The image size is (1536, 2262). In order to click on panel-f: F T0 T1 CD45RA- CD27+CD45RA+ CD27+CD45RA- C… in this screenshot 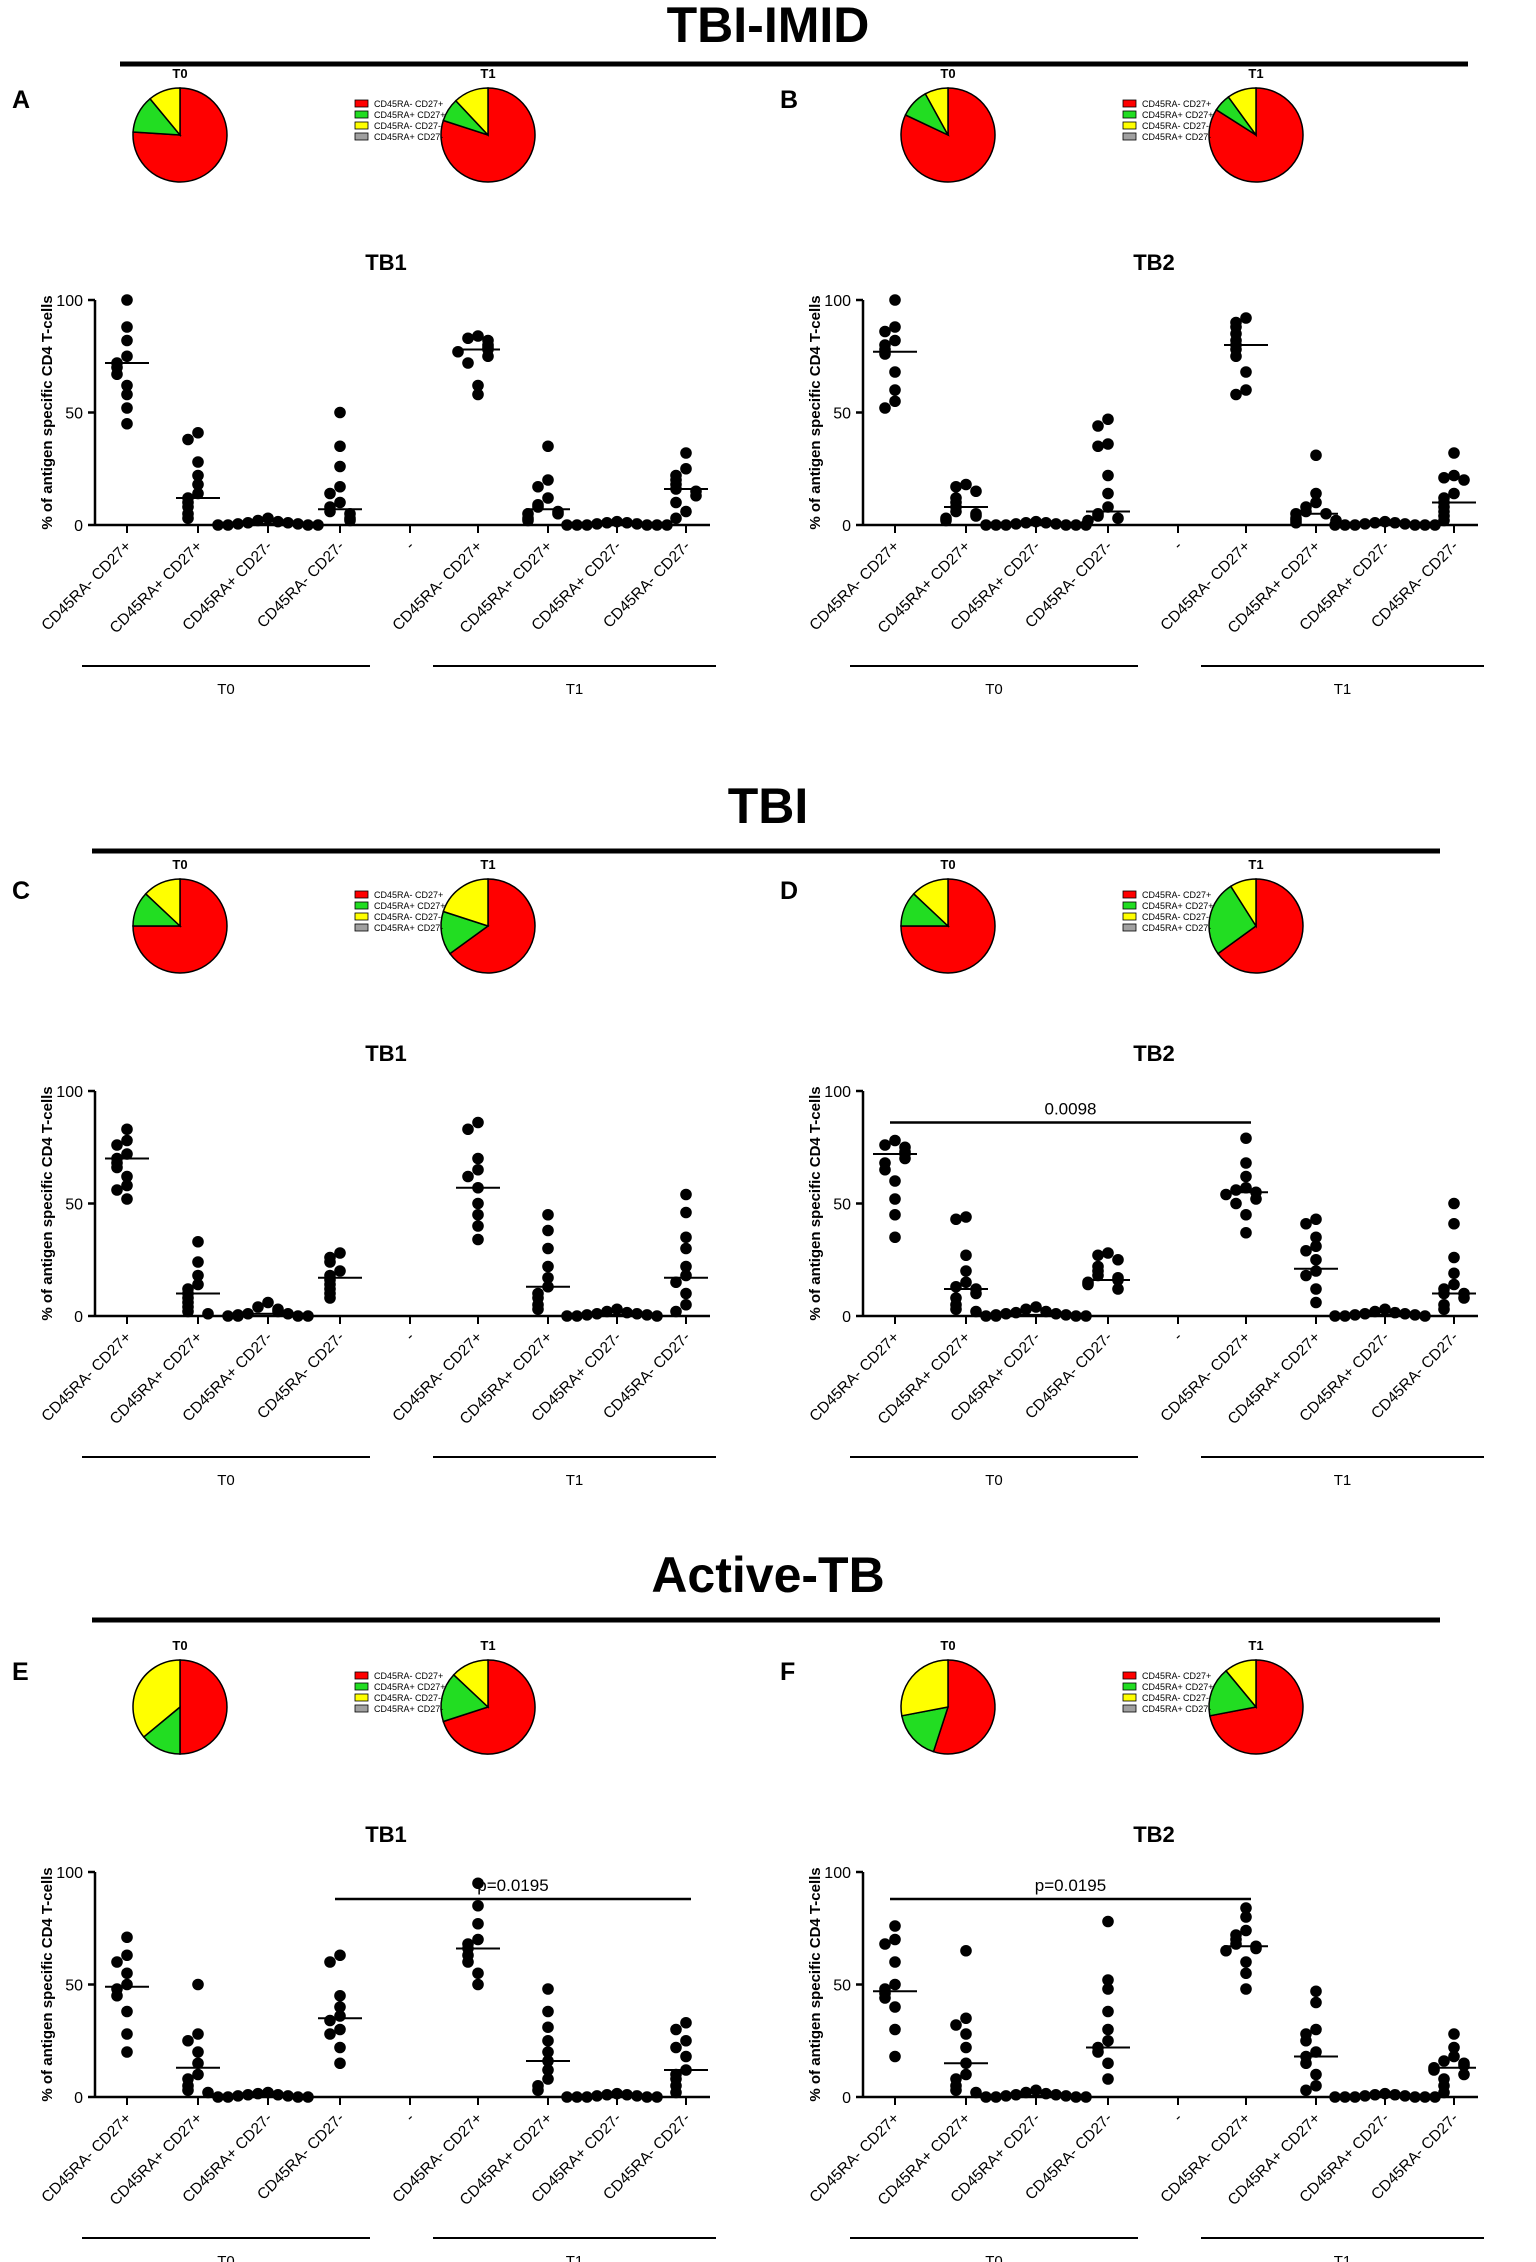, I will do `click(1132, 1950)`.